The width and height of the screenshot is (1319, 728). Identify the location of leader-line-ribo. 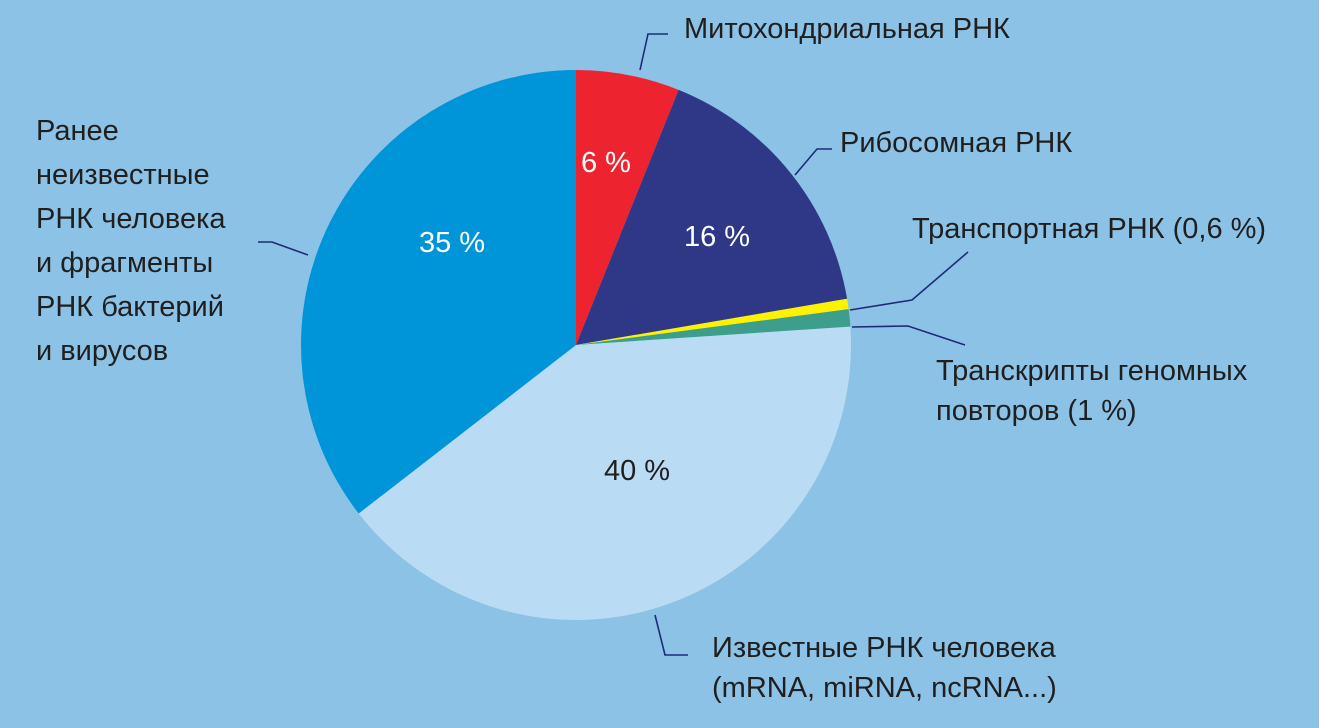
(813, 162).